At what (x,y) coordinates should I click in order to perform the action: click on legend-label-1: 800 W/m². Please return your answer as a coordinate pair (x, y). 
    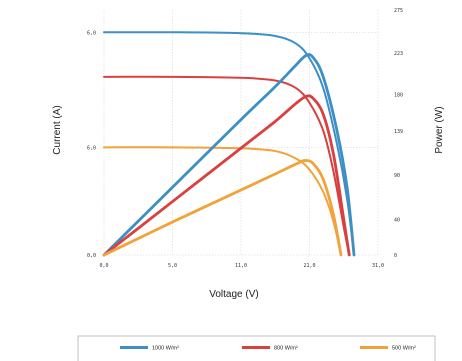
    Looking at the image, I should click on (286, 349).